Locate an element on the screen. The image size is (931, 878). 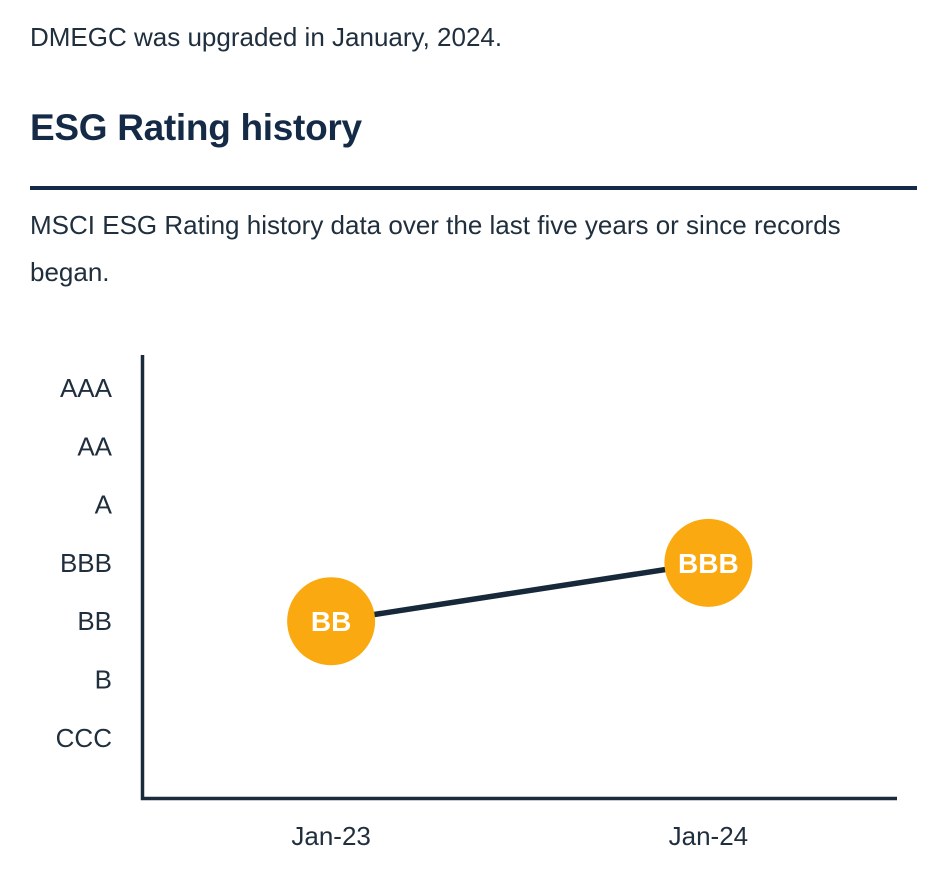
rating-marker-label: BBB is located at coordinates (708, 563).